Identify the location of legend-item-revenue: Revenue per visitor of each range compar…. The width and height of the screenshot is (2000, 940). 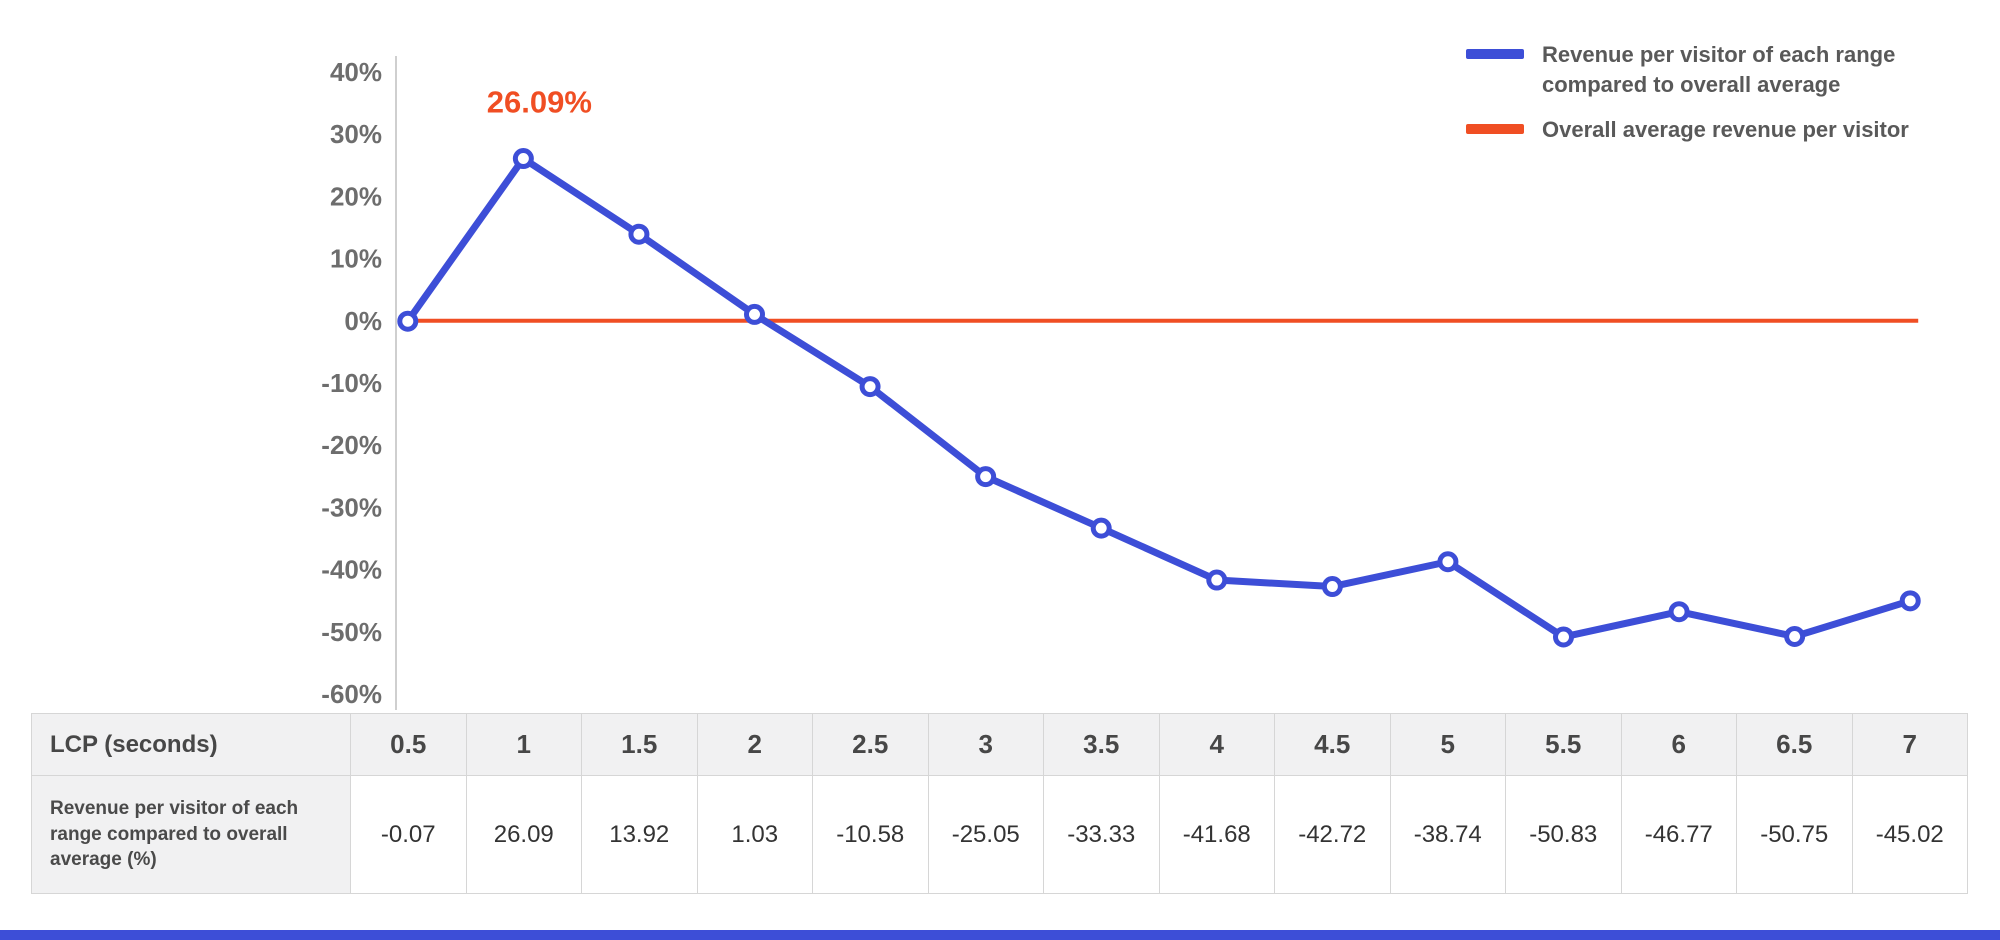
(1721, 69).